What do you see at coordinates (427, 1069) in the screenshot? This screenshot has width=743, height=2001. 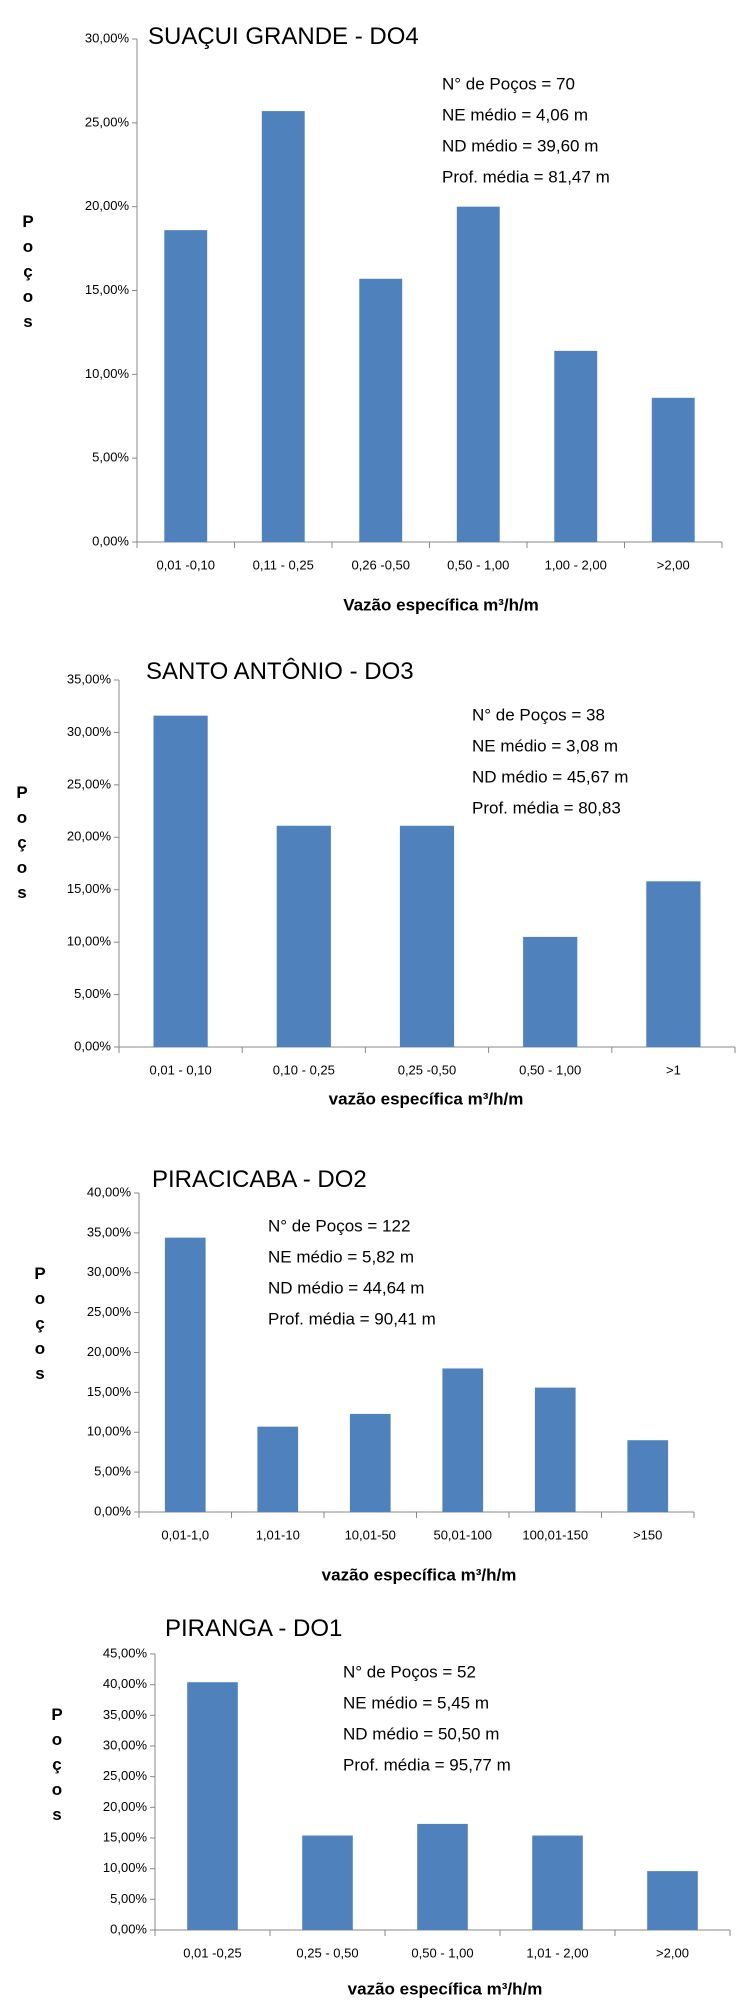 I see `x-tick-label: 0,25 -0,50` at bounding box center [427, 1069].